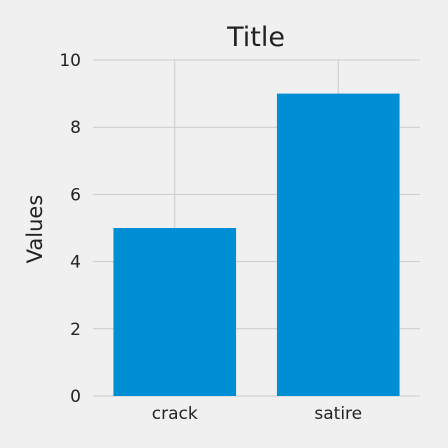 Image resolution: width=448 pixels, height=448 pixels. Describe the element at coordinates (255, 37) in the screenshot. I see `chart-title: Title` at that location.